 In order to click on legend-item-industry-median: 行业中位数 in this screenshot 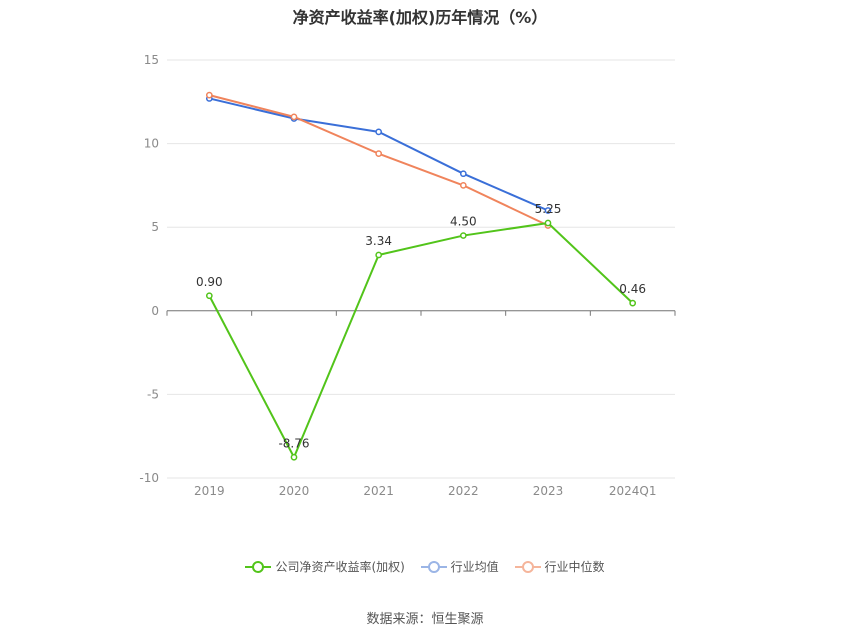, I will do `click(559, 566)`.